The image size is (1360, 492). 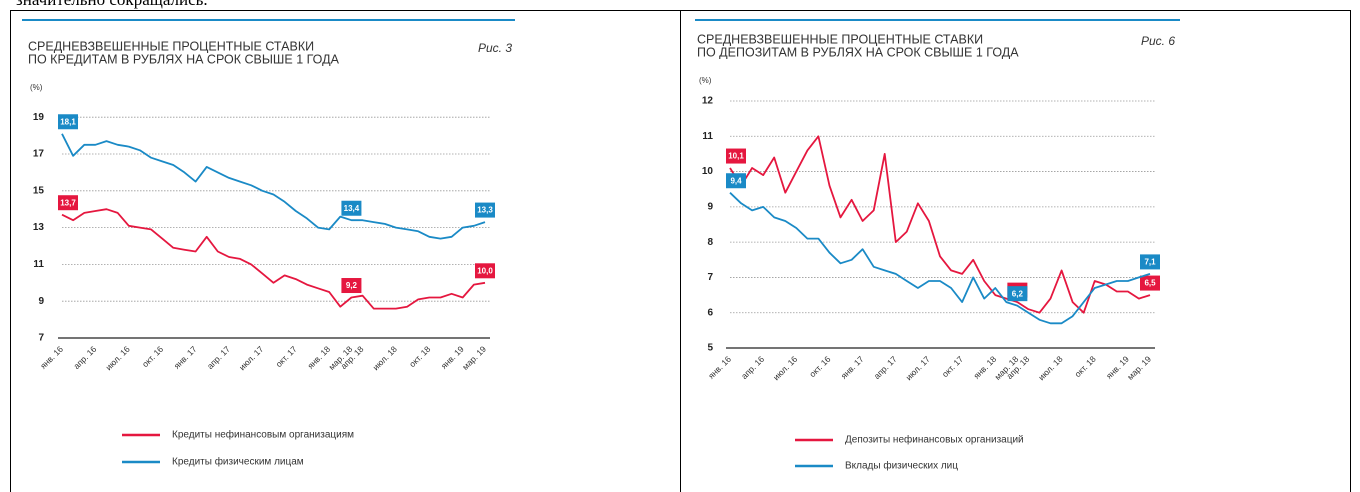 I want to click on value-label: 7,1, so click(x=1150, y=262).